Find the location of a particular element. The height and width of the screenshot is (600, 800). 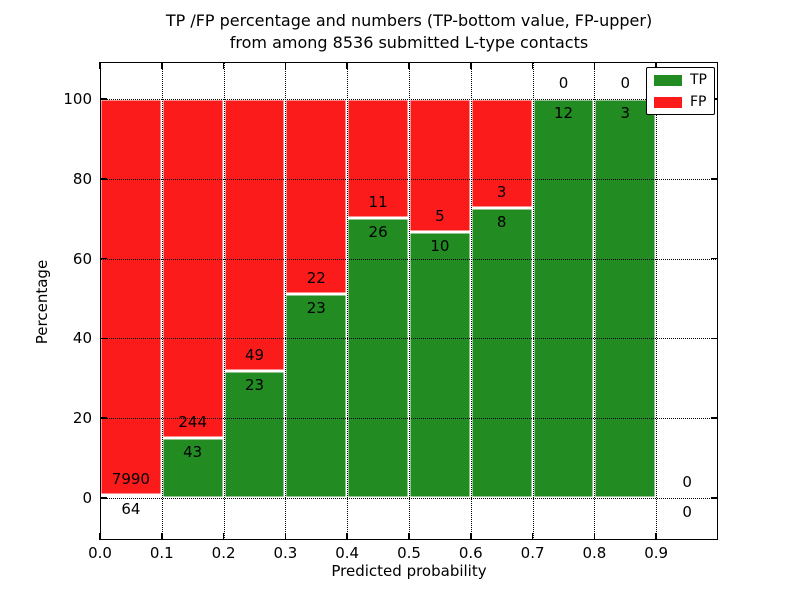

legend-entry-fp: FP is located at coordinates (680, 102).